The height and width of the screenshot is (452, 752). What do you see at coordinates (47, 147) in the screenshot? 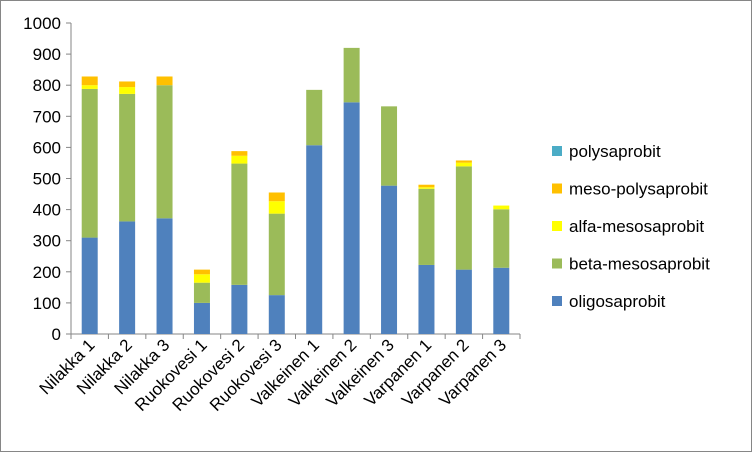
I see `y-tick-label: 600` at bounding box center [47, 147].